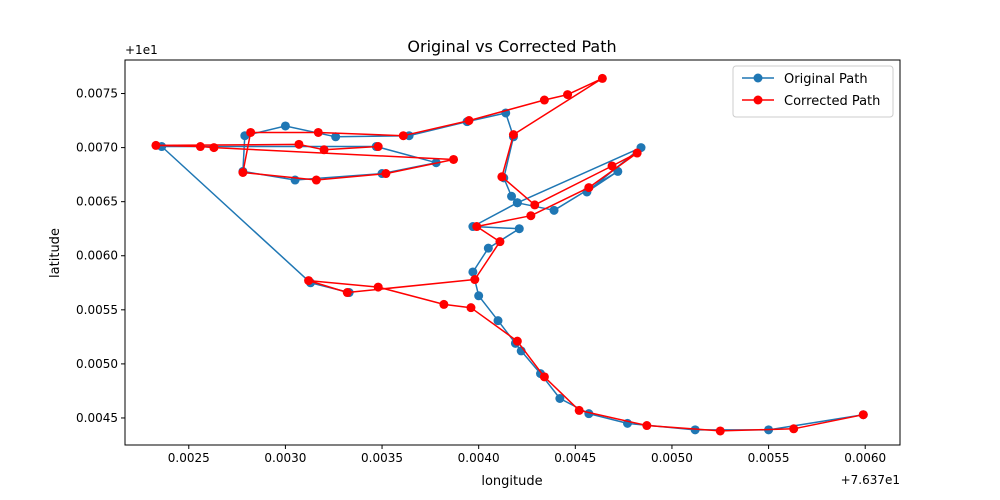  What do you see at coordinates (479, 458) in the screenshot?
I see `x-tick-label: 0.0040` at bounding box center [479, 458].